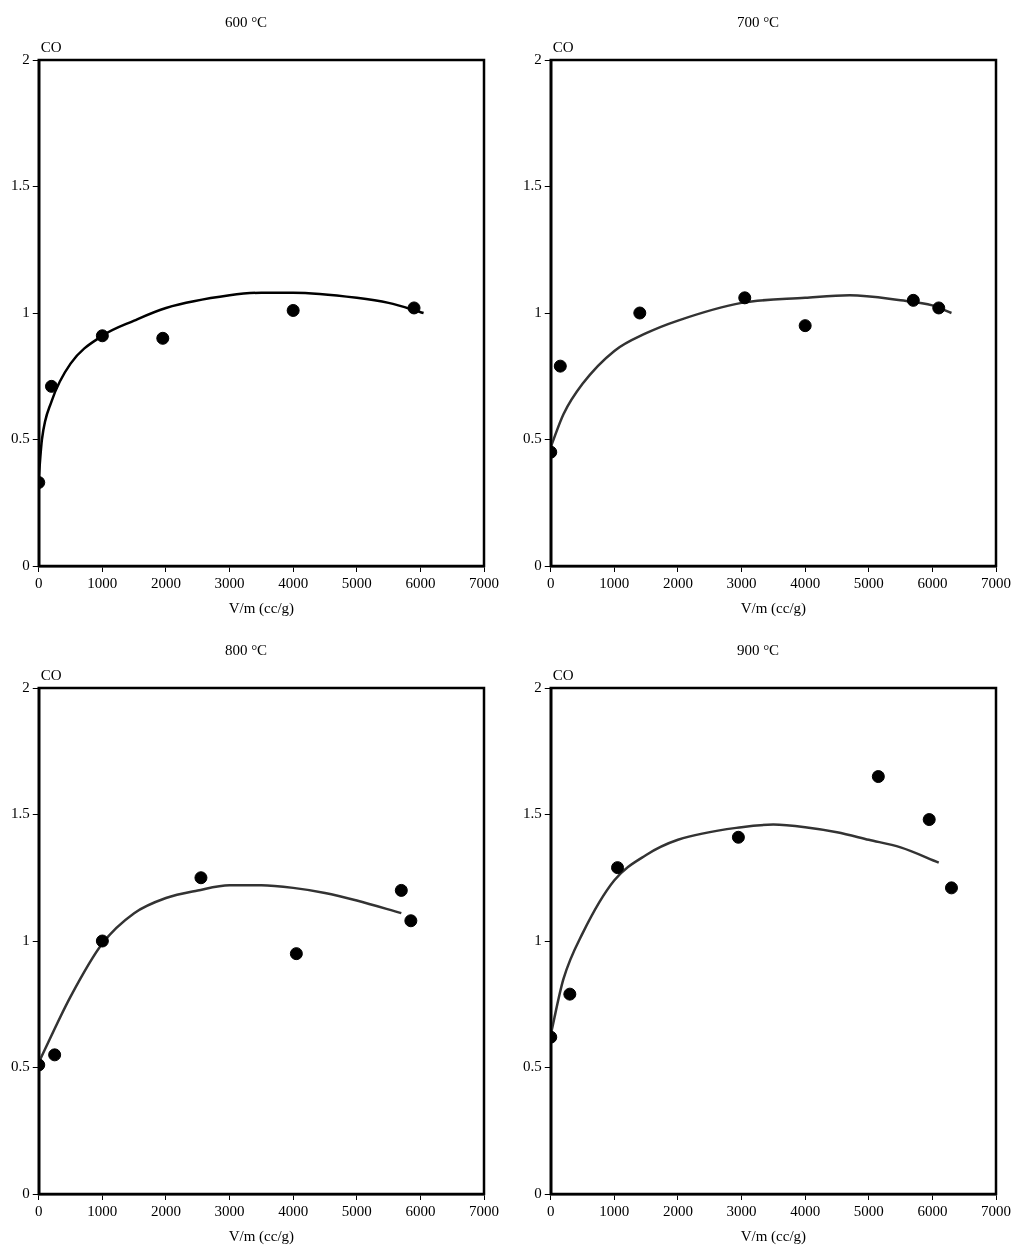 The height and width of the screenshot is (1256, 1024). What do you see at coordinates (758, 21) in the screenshot?
I see `chart-title: 700 °C` at bounding box center [758, 21].